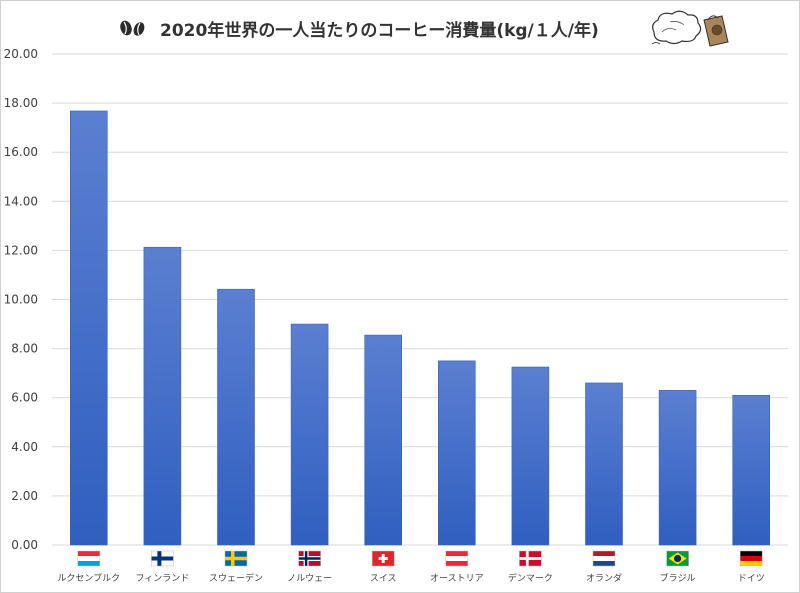 The image size is (800, 593). Describe the element at coordinates (678, 578) in the screenshot. I see `x-tick-label: ブラジル` at that location.